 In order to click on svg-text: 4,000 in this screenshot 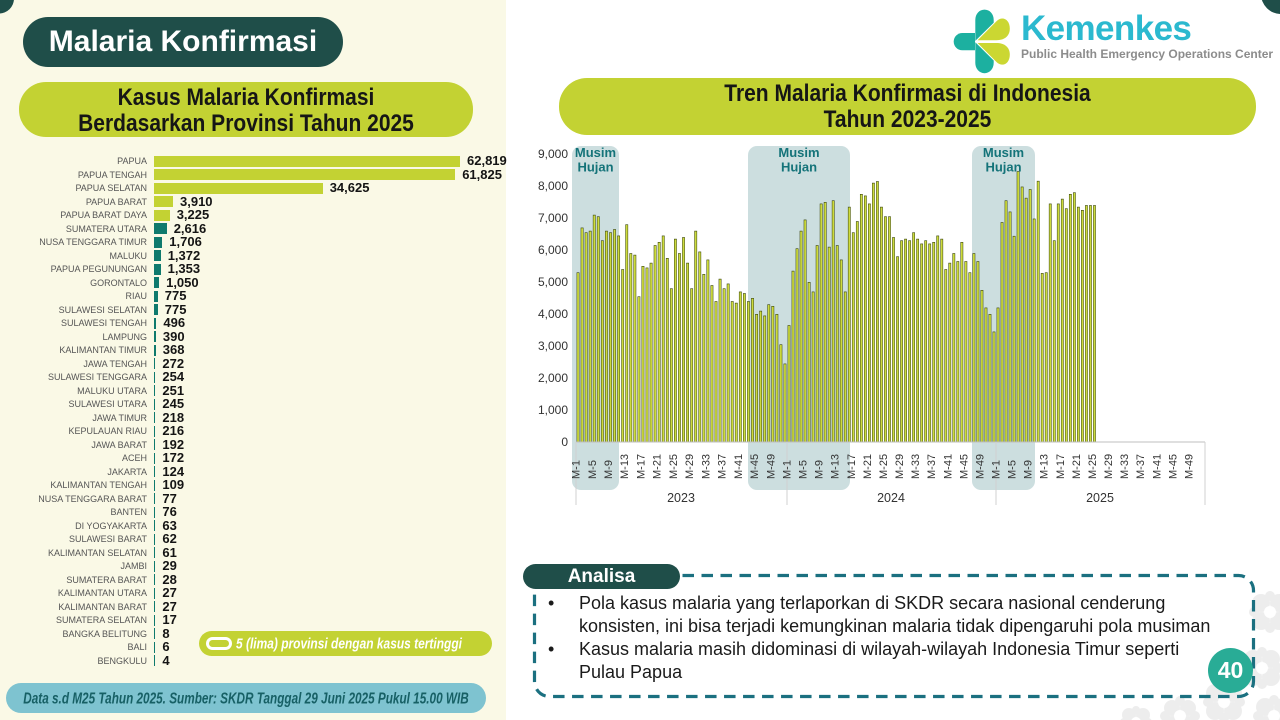, I will do `click(553, 314)`.